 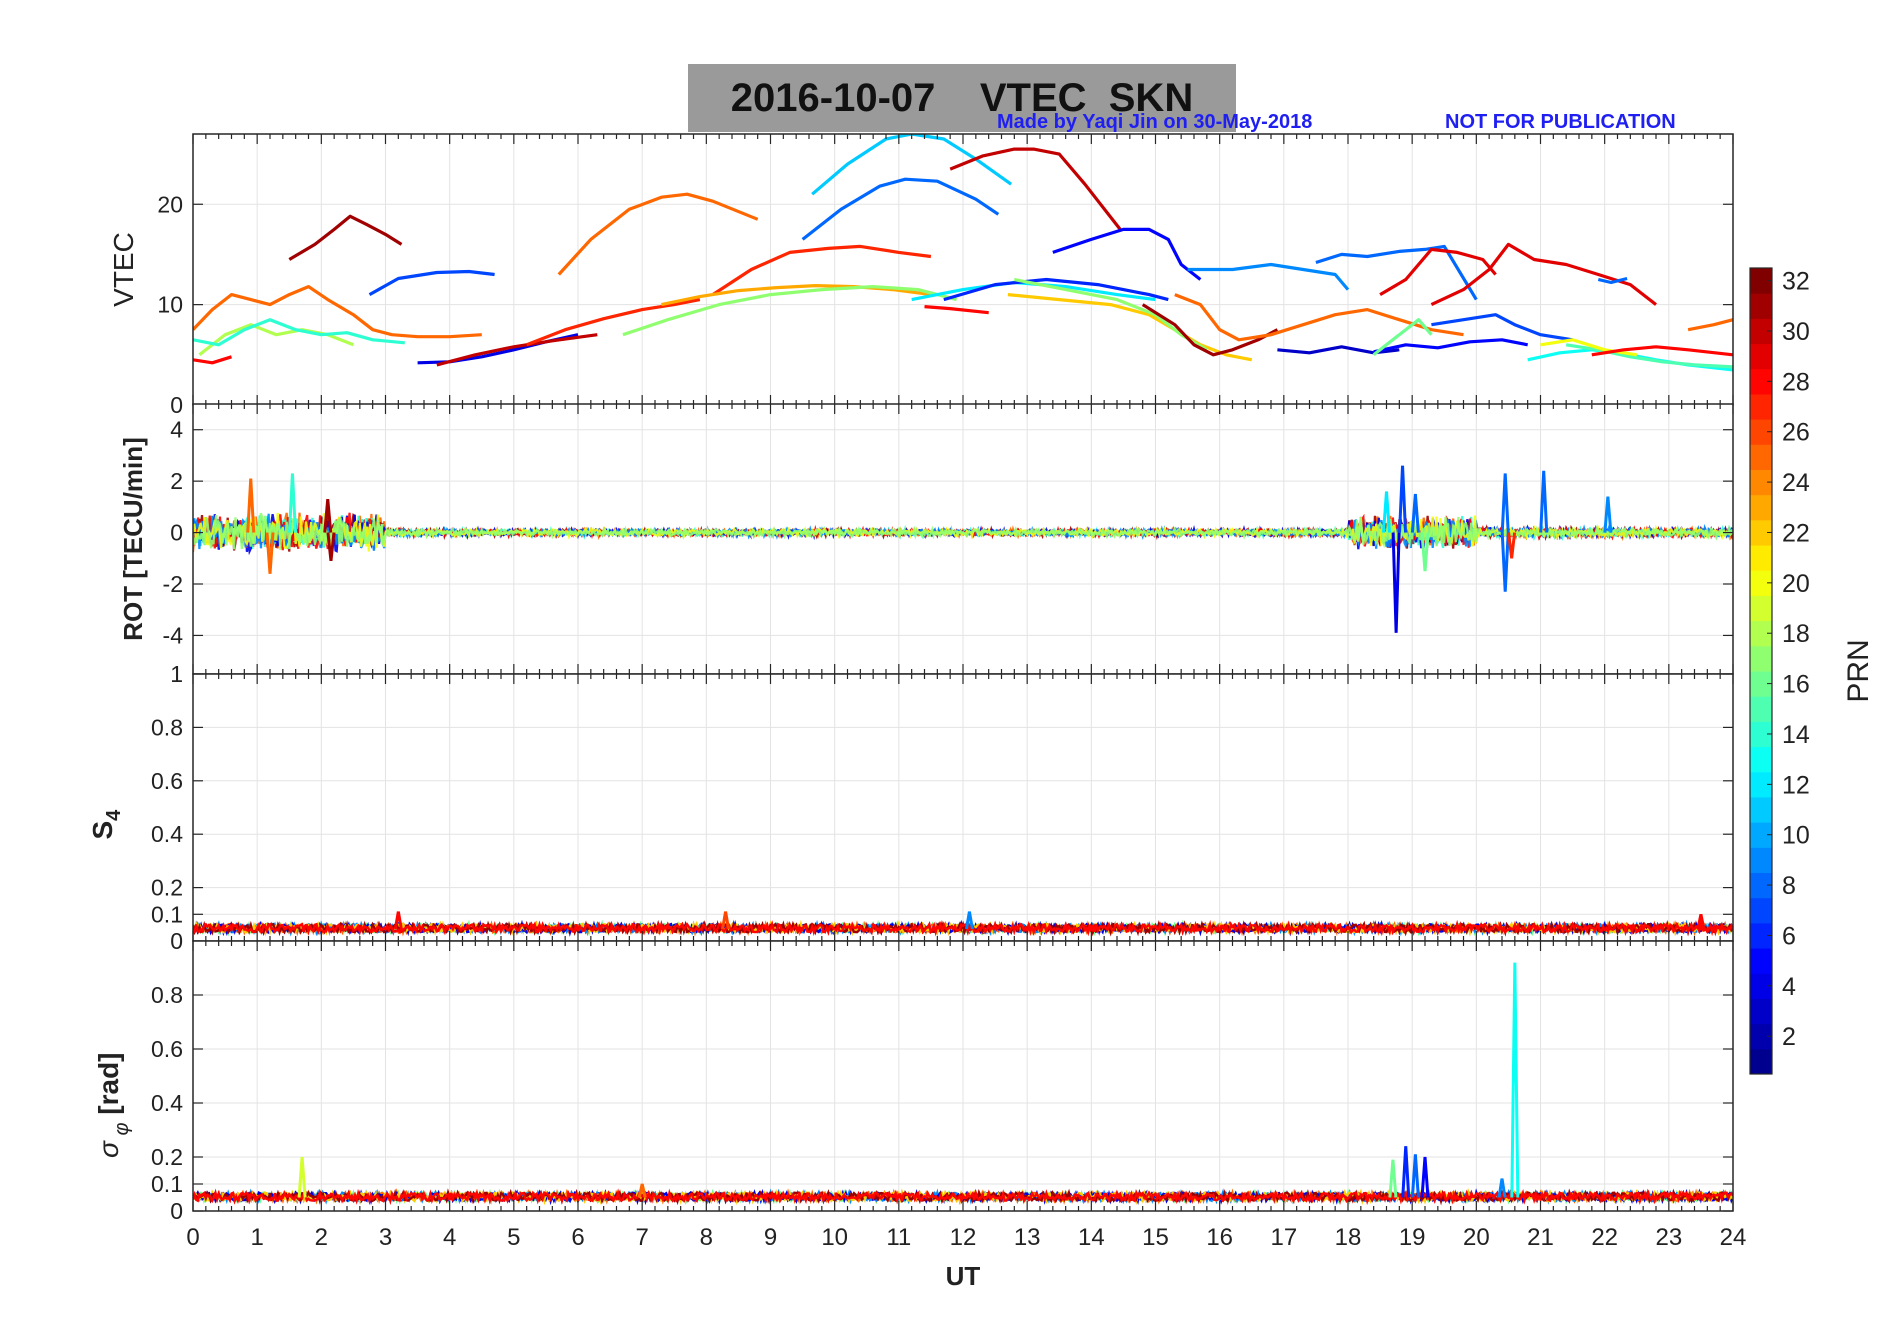 What do you see at coordinates (1476, 1237) in the screenshot?
I see `x-tick-label: 20` at bounding box center [1476, 1237].